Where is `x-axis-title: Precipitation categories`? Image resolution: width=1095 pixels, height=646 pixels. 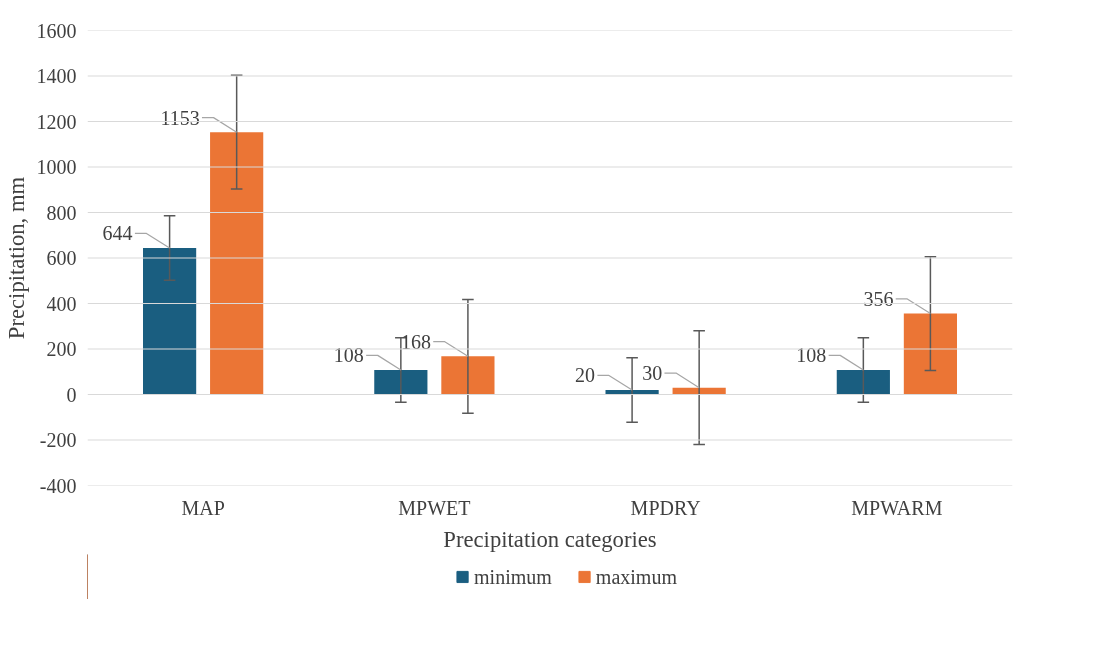 x-axis-title: Precipitation categories is located at coordinates (550, 539).